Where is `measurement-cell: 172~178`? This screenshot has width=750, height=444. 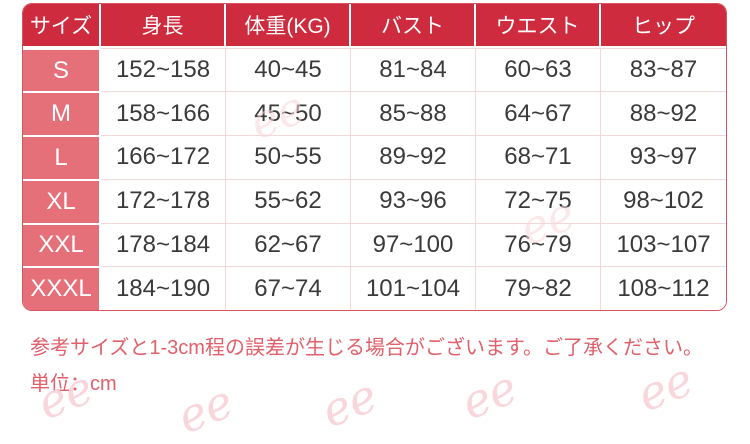 measurement-cell: 172~178 is located at coordinates (163, 200).